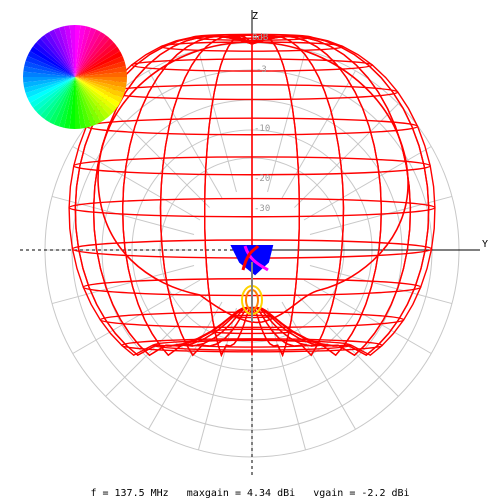 The height and width of the screenshot is (500, 500). What do you see at coordinates (252, 283) in the screenshot?
I see `feed-structure` at bounding box center [252, 283].